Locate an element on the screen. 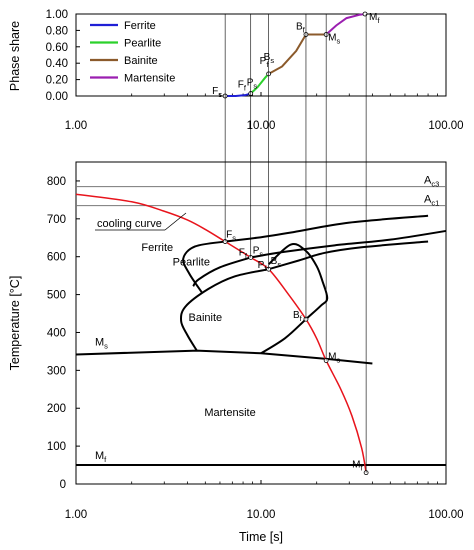  top-y-tick-label: 0.60 is located at coordinates (57, 48).